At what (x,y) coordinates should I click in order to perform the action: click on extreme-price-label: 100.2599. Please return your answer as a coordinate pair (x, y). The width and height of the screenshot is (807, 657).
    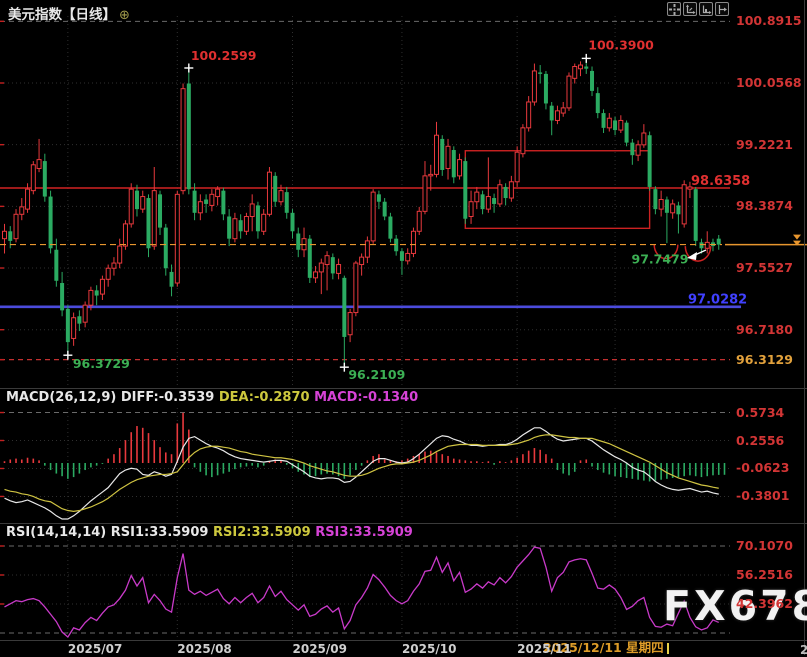
    Looking at the image, I should click on (224, 55).